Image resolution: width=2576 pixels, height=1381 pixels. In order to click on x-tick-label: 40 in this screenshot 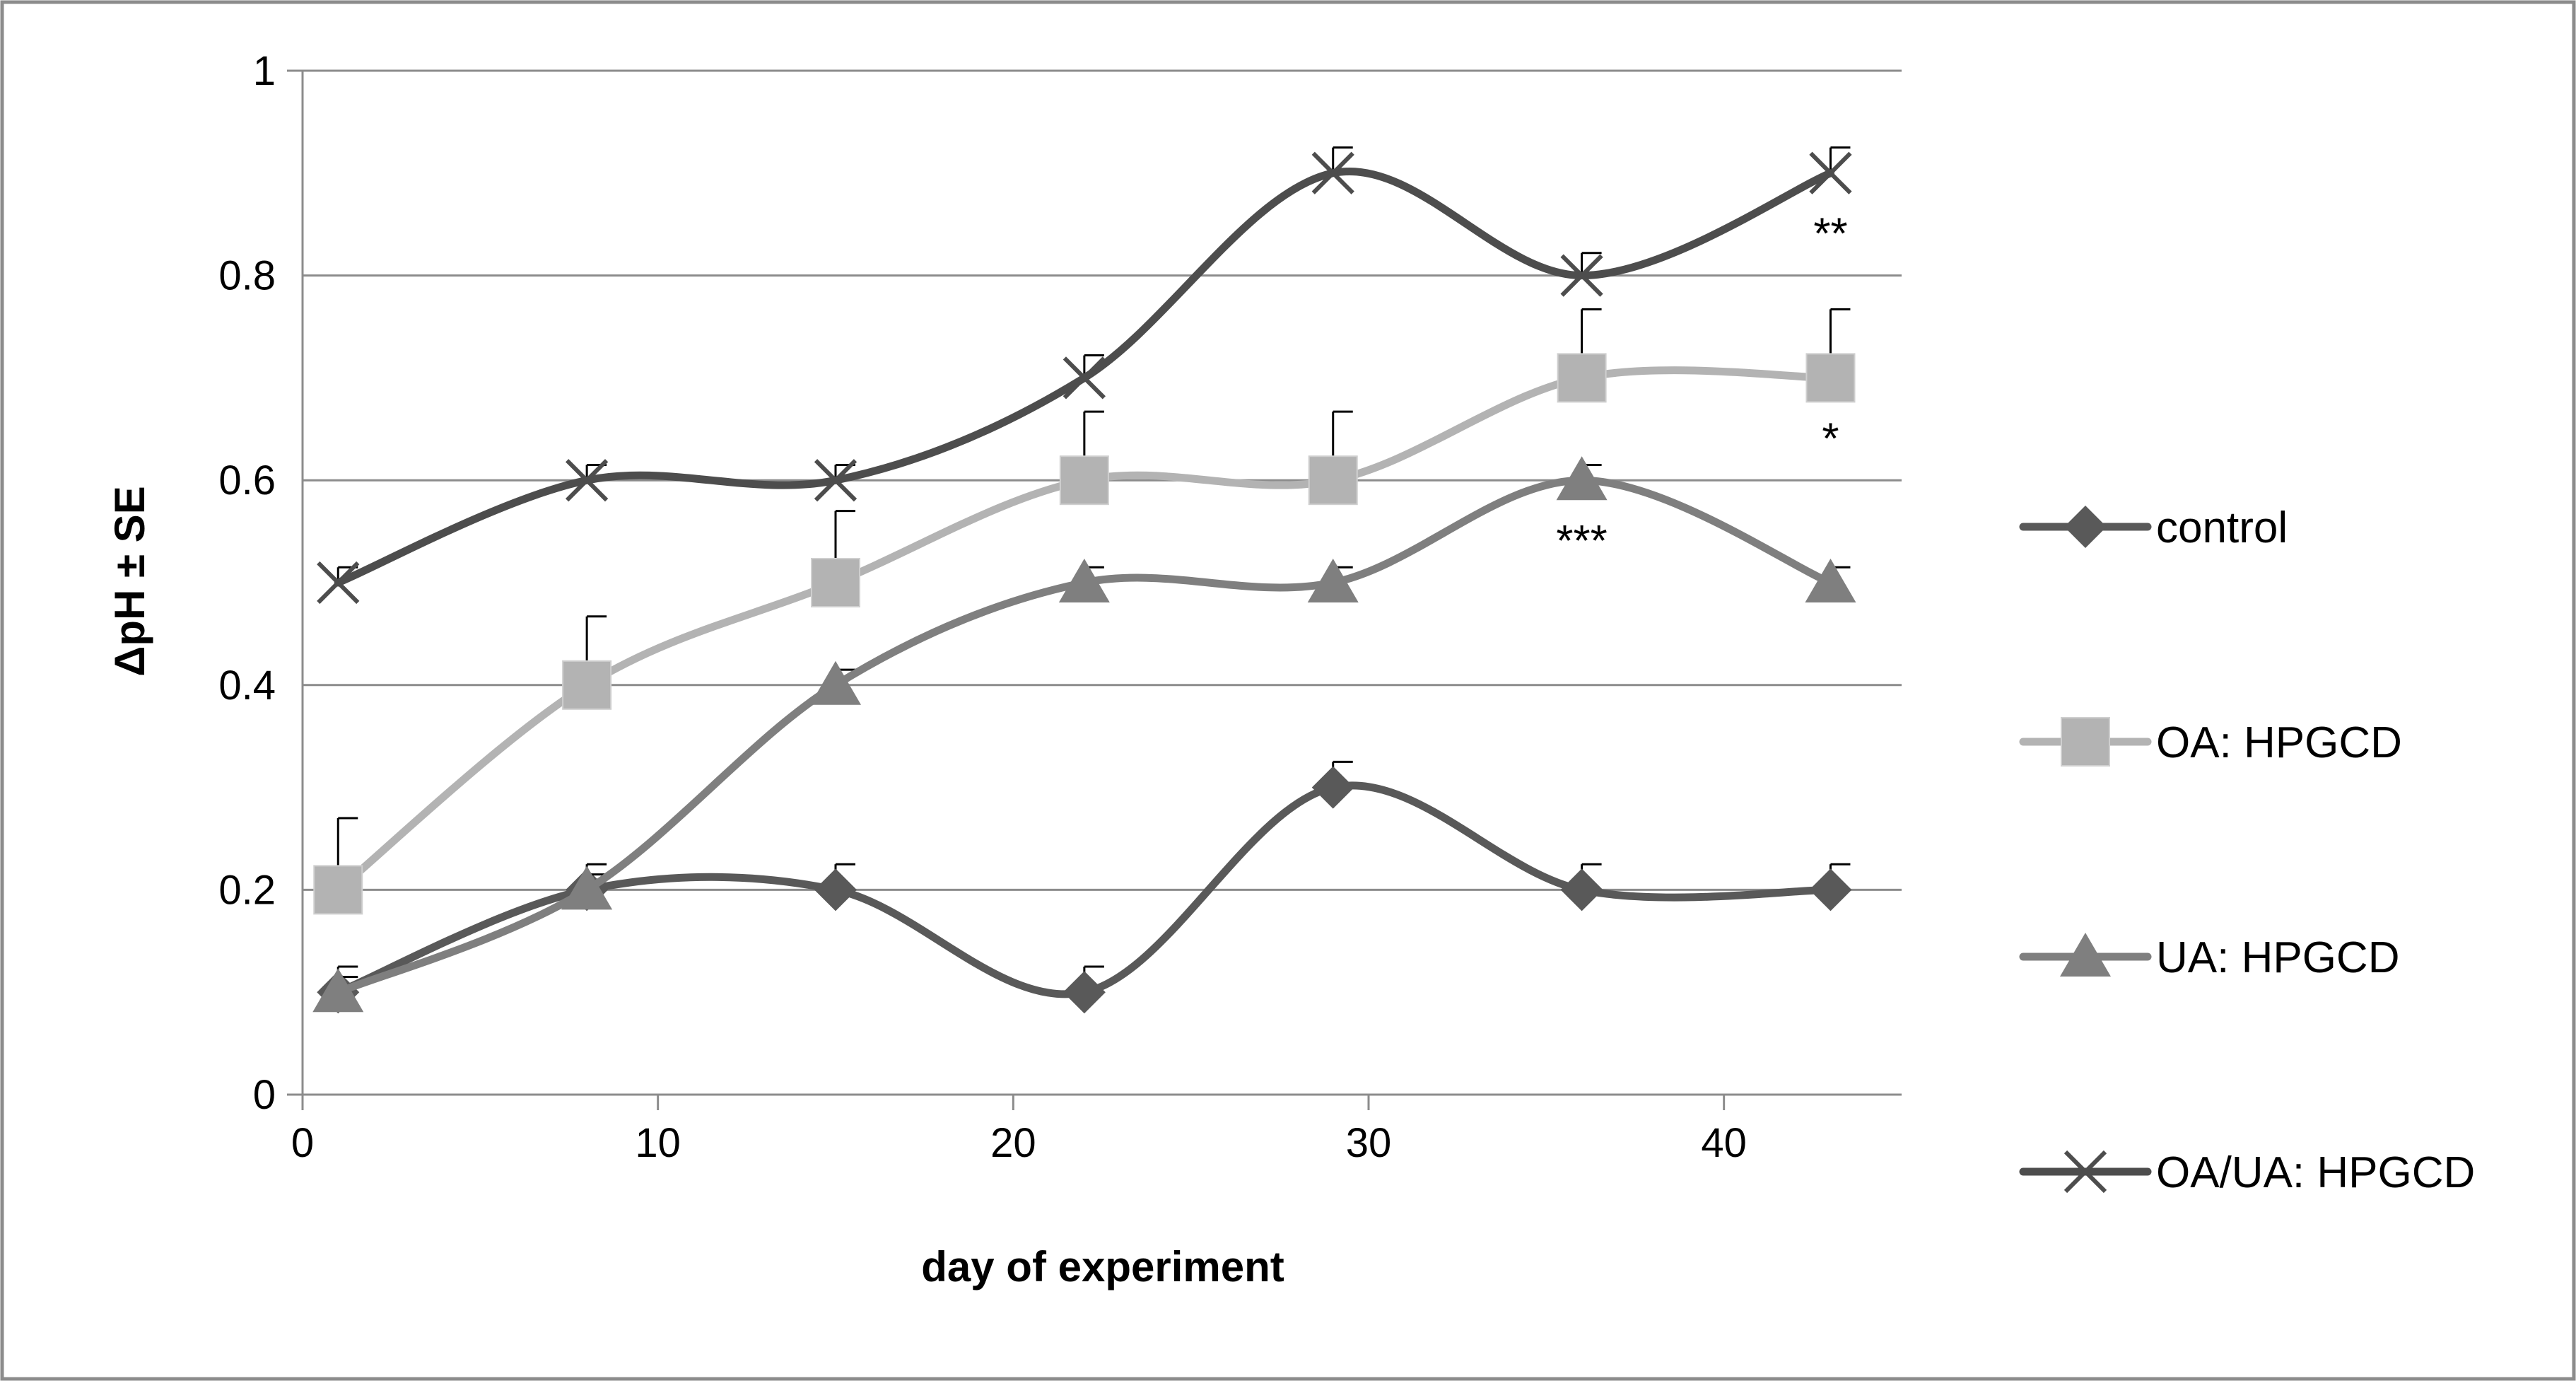, I will do `click(1724, 1143)`.